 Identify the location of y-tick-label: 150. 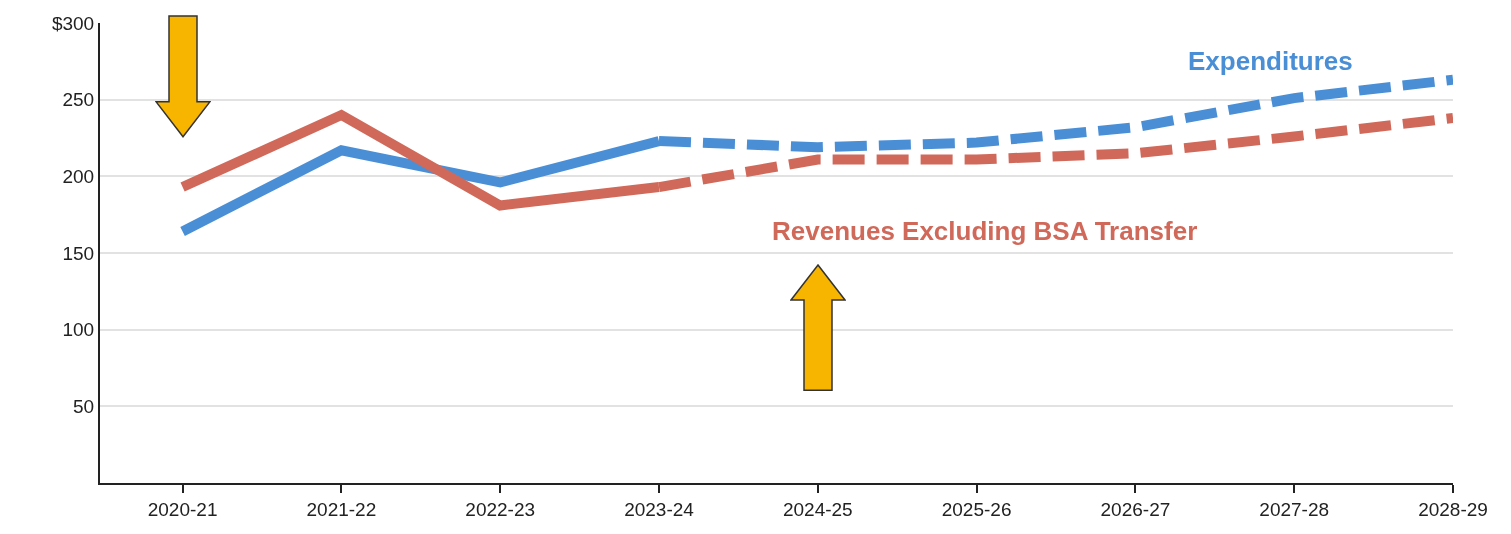
(78, 253).